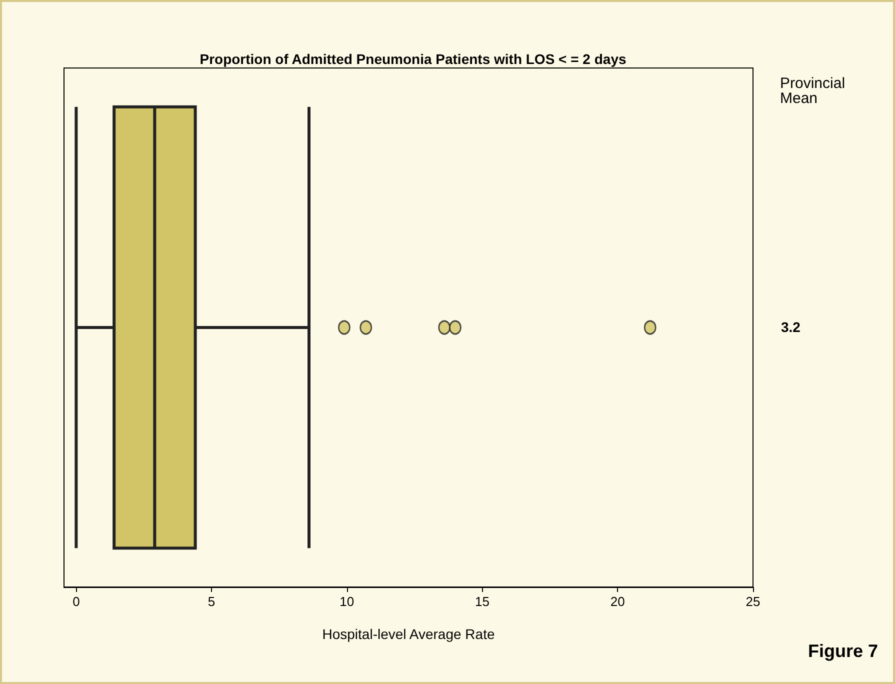 Image resolution: width=895 pixels, height=684 pixels. What do you see at coordinates (482, 601) in the screenshot?
I see `x-tick-label: 15` at bounding box center [482, 601].